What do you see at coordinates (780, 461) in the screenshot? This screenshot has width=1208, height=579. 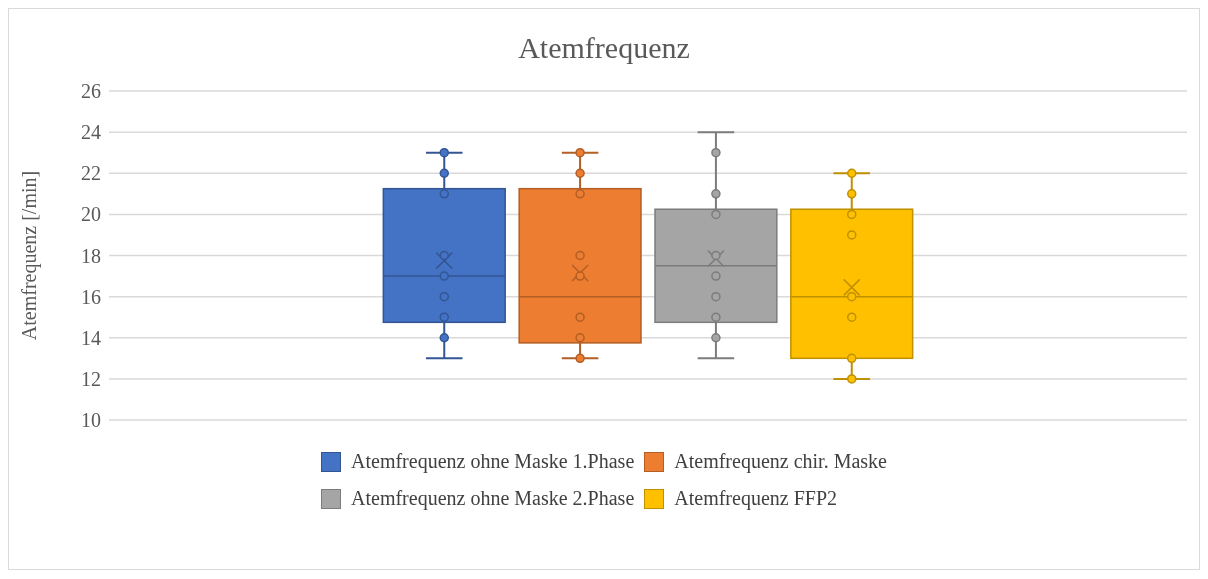 I see `legend-label: Atemfrequenz chir. Maske` at bounding box center [780, 461].